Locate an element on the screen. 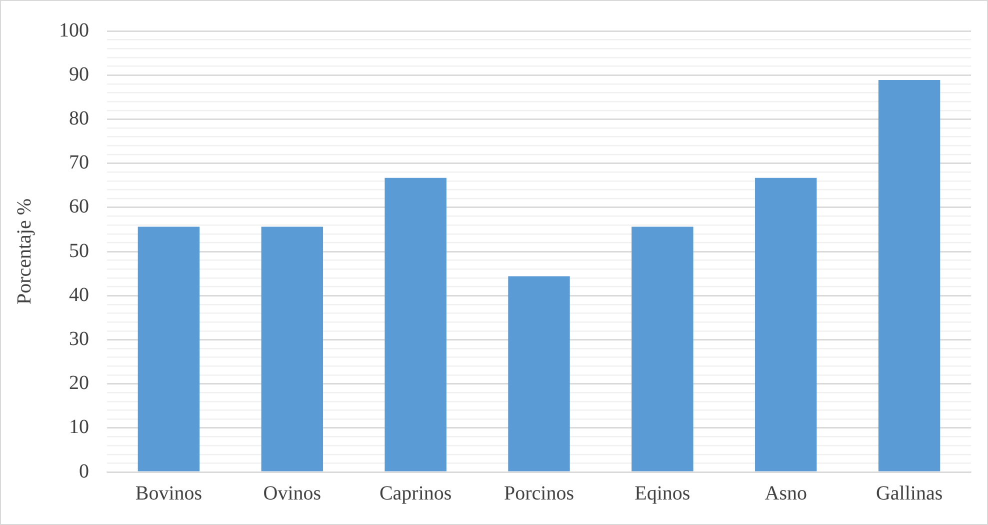  y-tick-label: 0 is located at coordinates (84, 471).